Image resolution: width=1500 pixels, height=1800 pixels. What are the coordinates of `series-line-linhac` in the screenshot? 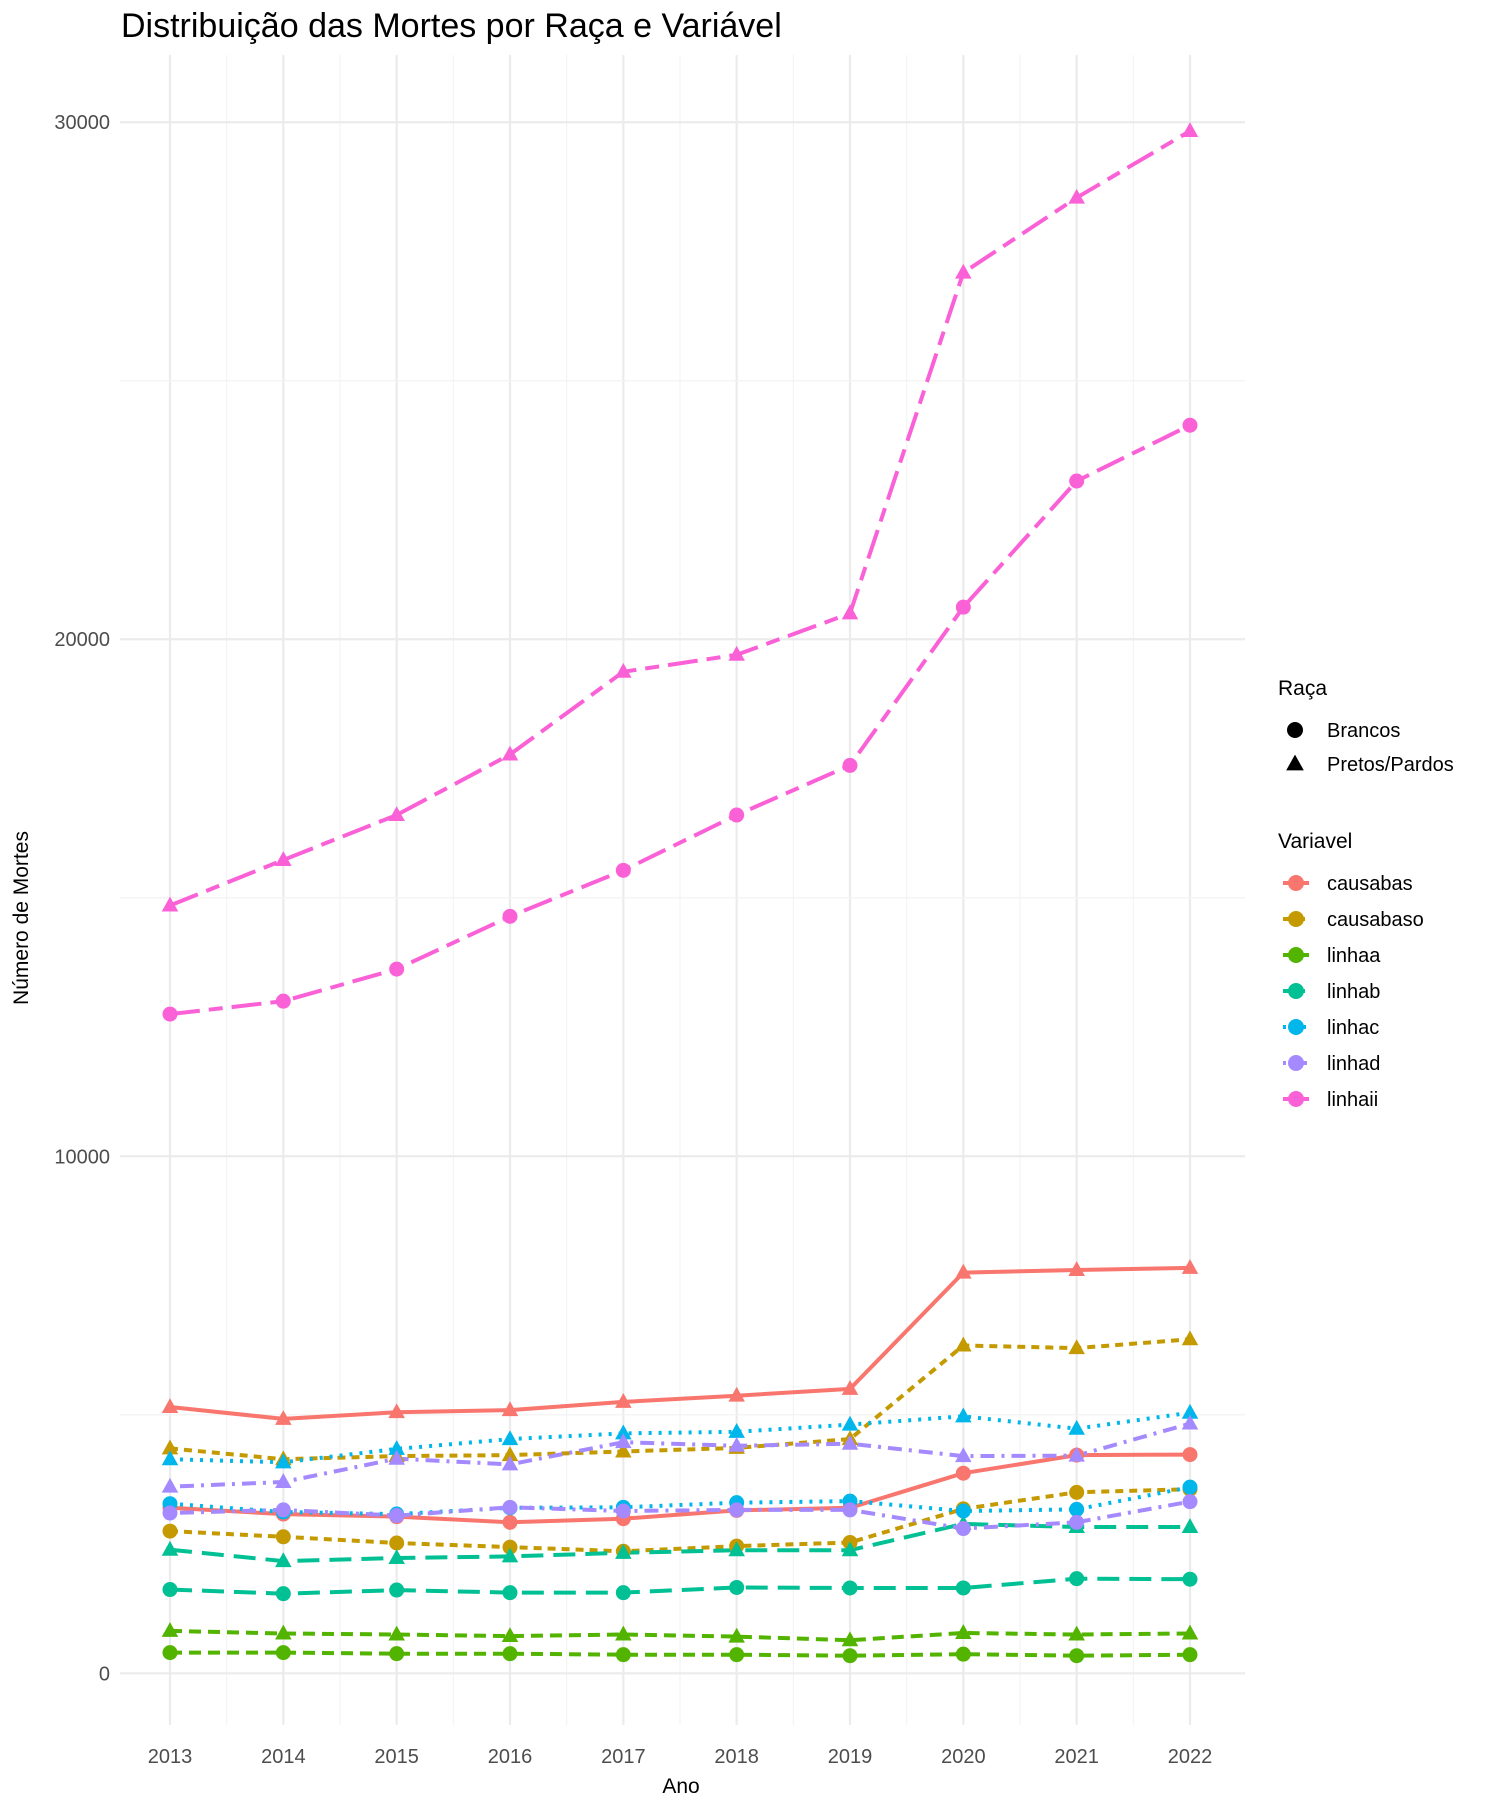 It's located at (680, 1437).